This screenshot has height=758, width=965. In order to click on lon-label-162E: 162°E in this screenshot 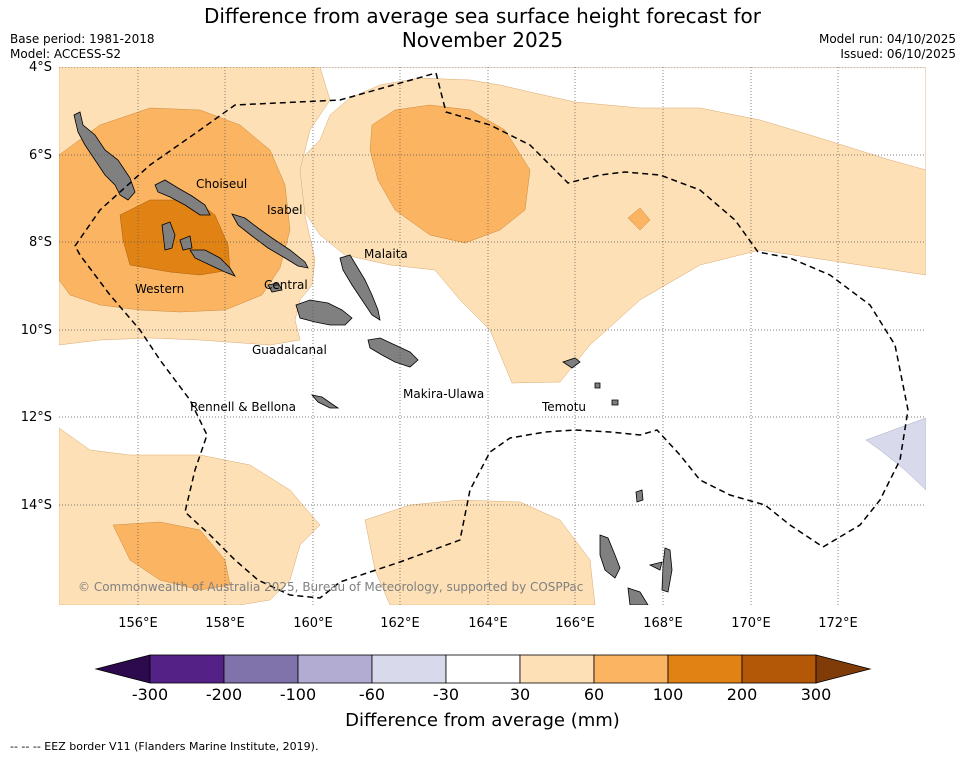, I will do `click(400, 623)`.